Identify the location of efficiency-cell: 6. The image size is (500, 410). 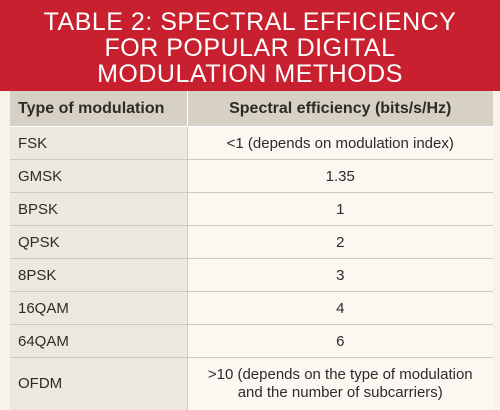
(340, 341).